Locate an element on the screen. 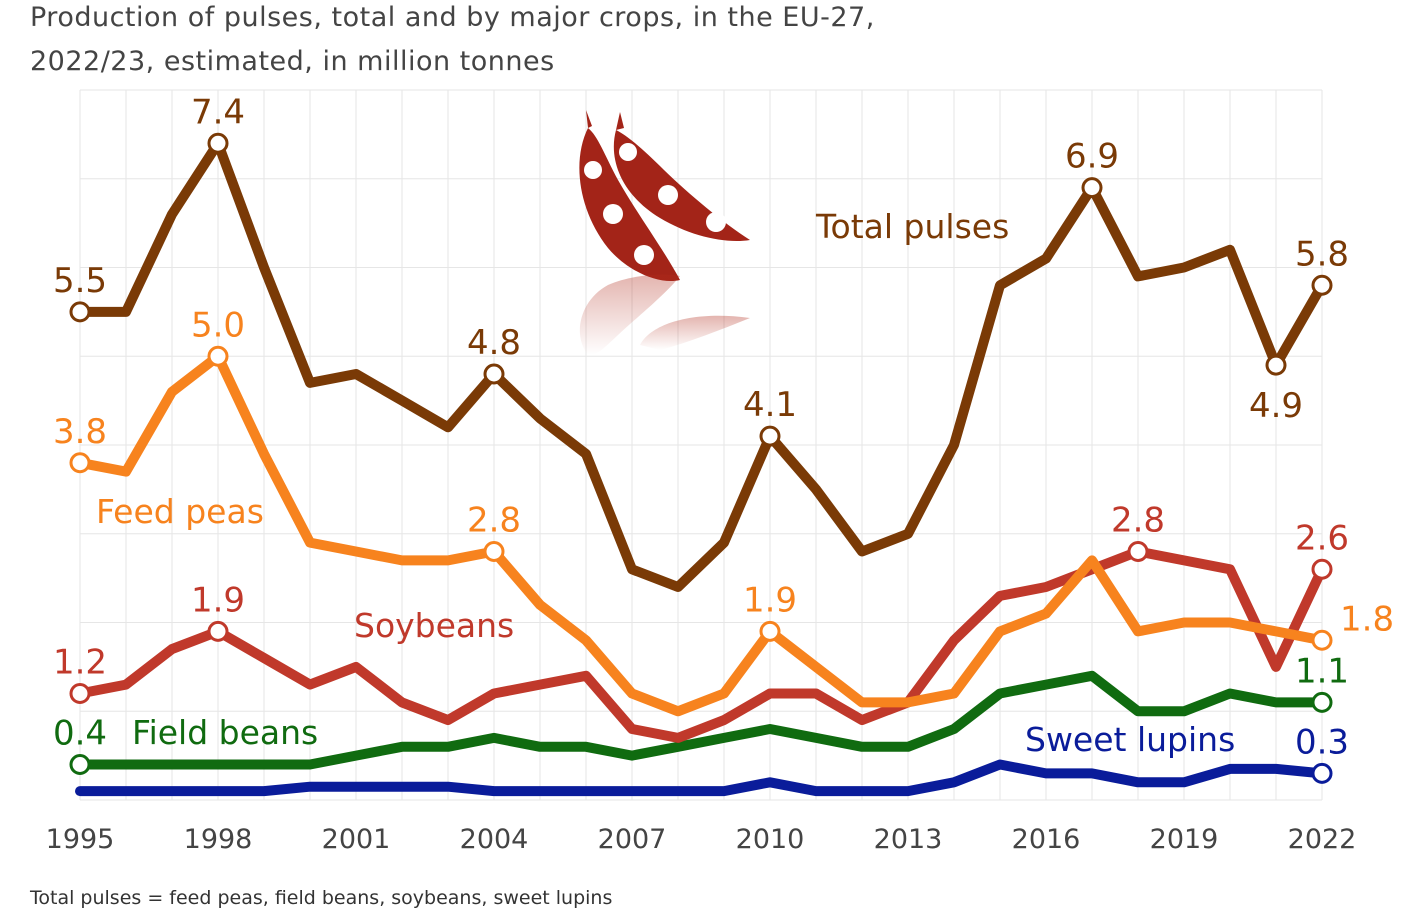 The width and height of the screenshot is (1403, 916). series-line-sweet-lupins is located at coordinates (701, 778).